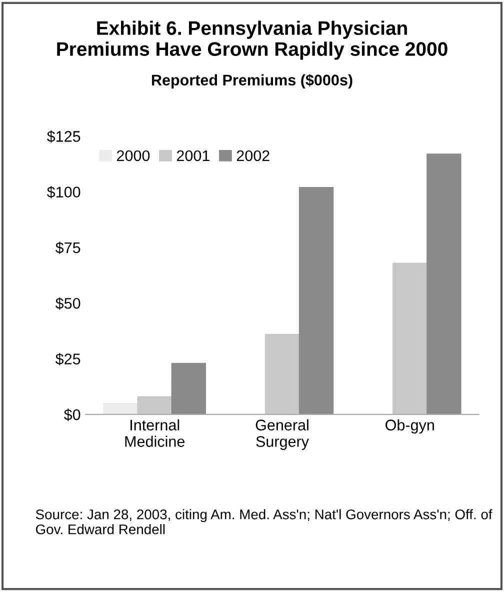 The width and height of the screenshot is (504, 592). I want to click on y-tick-label: $25, so click(67, 359).